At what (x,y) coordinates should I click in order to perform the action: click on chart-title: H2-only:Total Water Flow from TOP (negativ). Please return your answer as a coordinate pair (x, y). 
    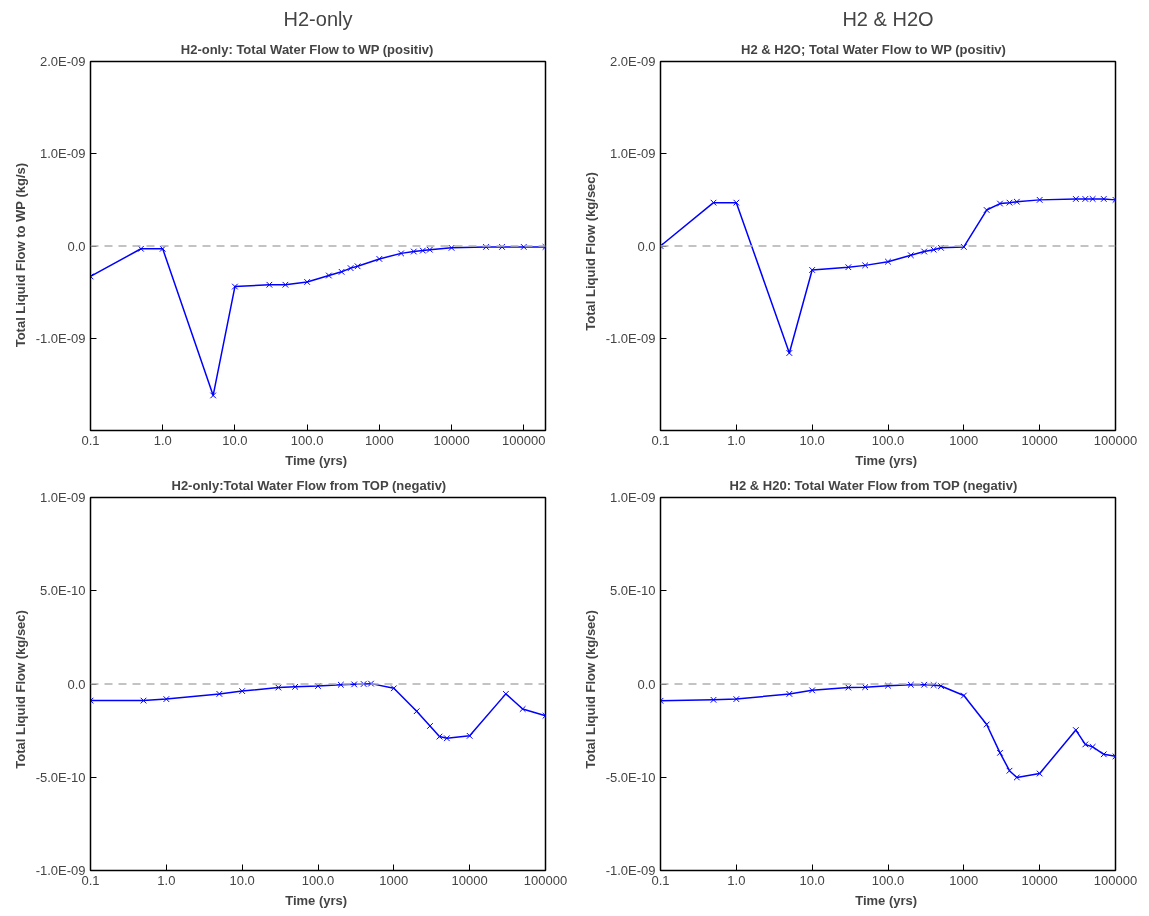
    Looking at the image, I should click on (309, 485).